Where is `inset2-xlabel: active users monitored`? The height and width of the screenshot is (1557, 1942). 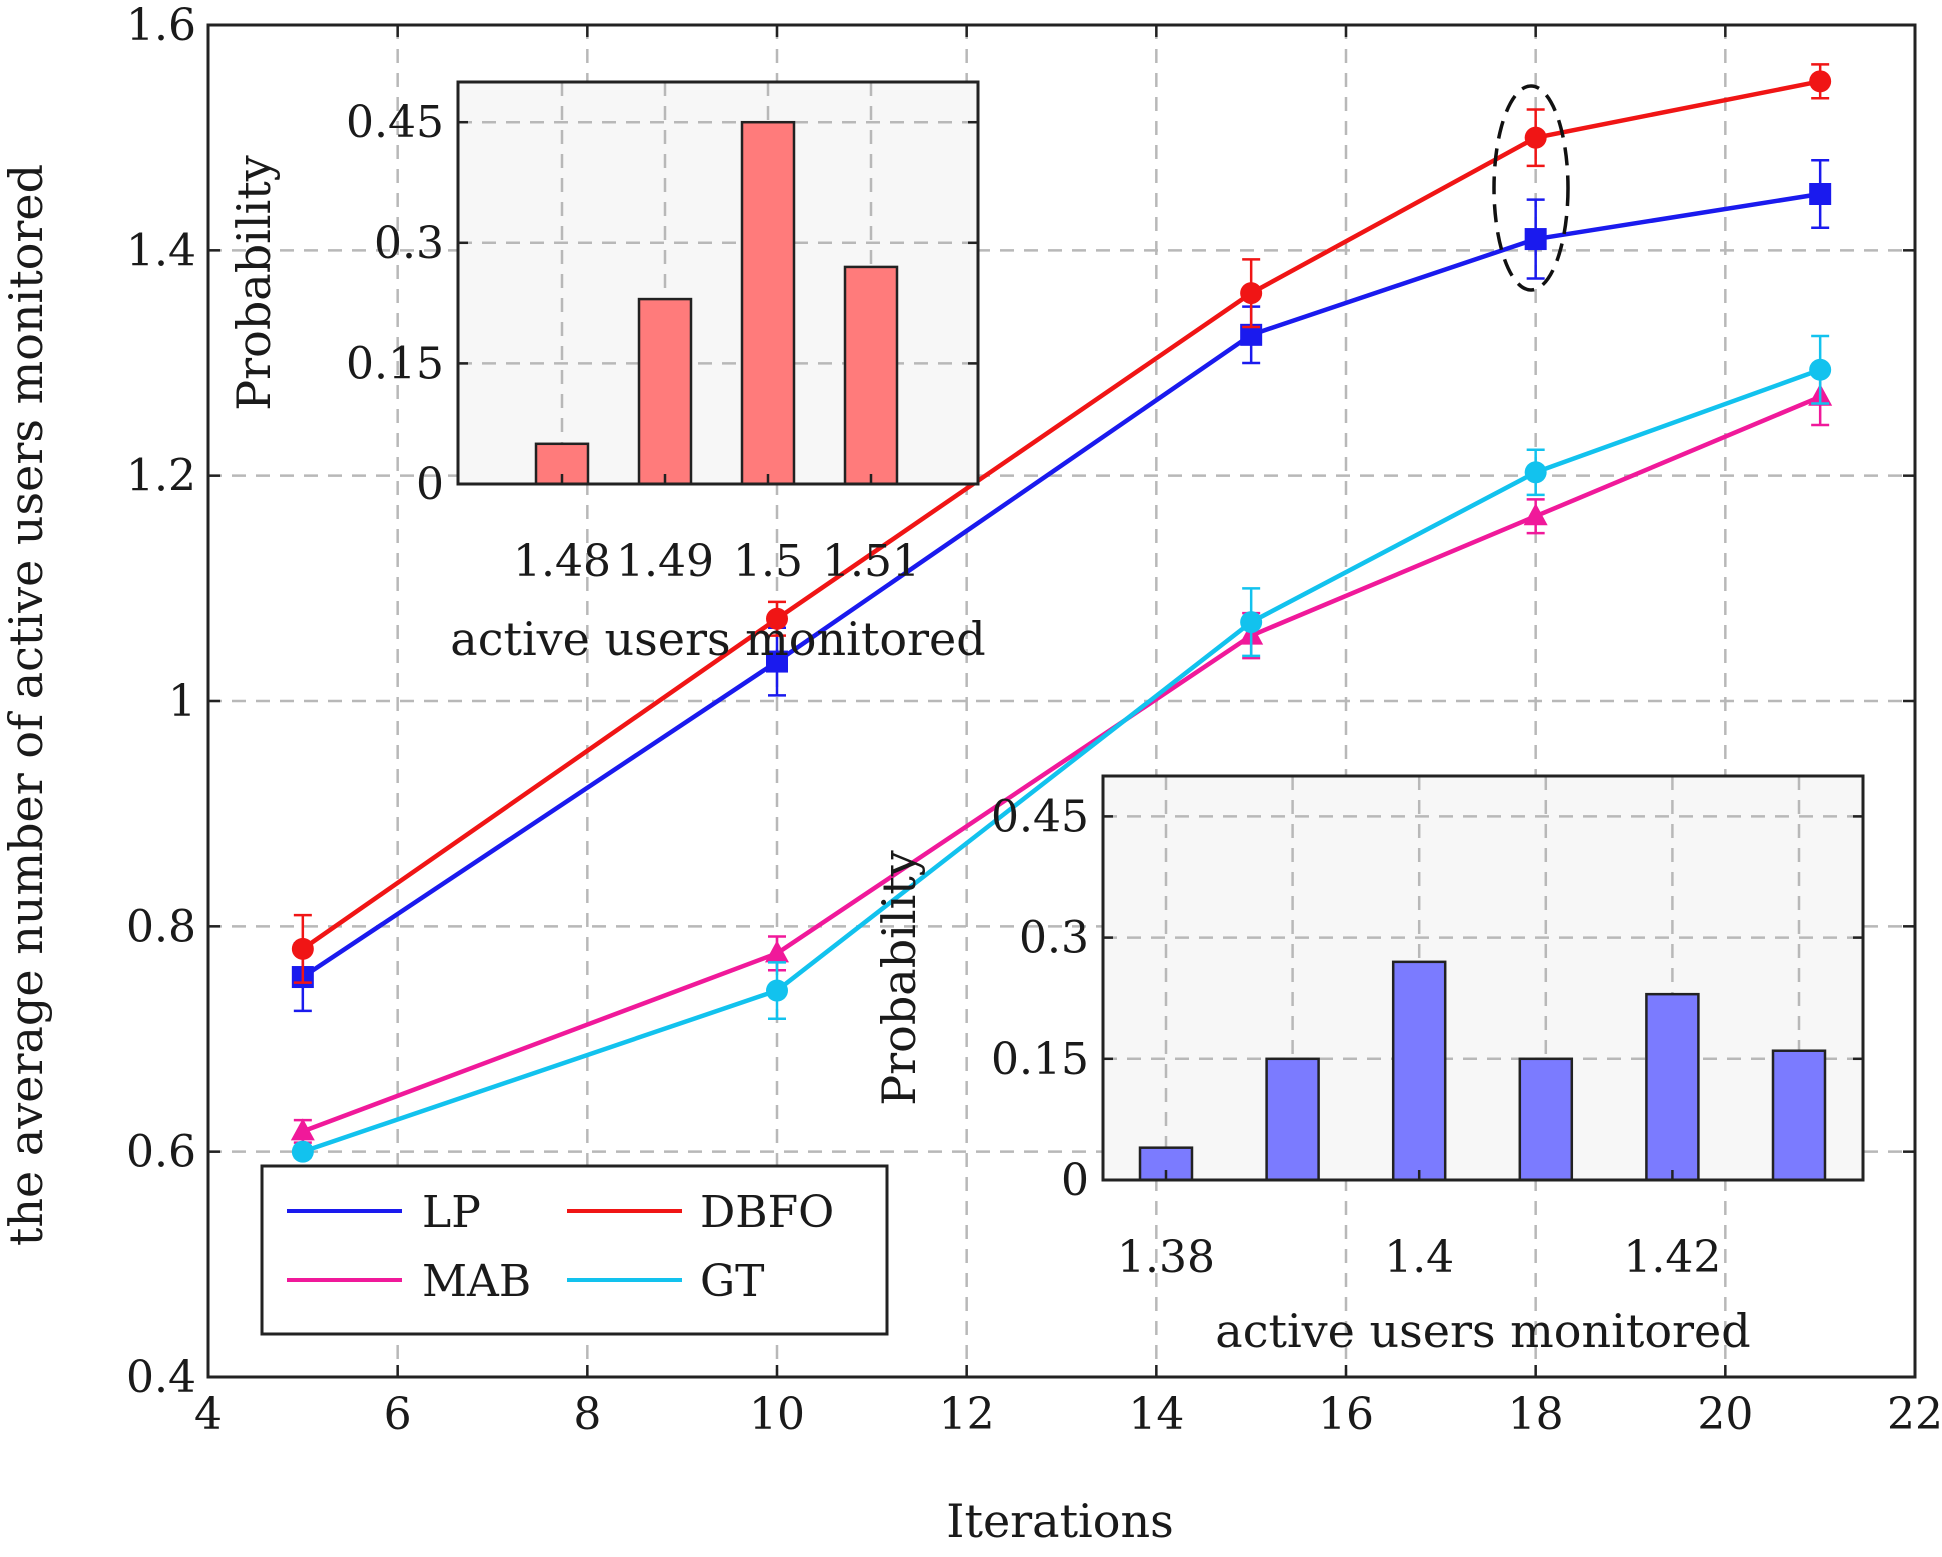
inset2-xlabel: active users monitored is located at coordinates (1482, 1331).